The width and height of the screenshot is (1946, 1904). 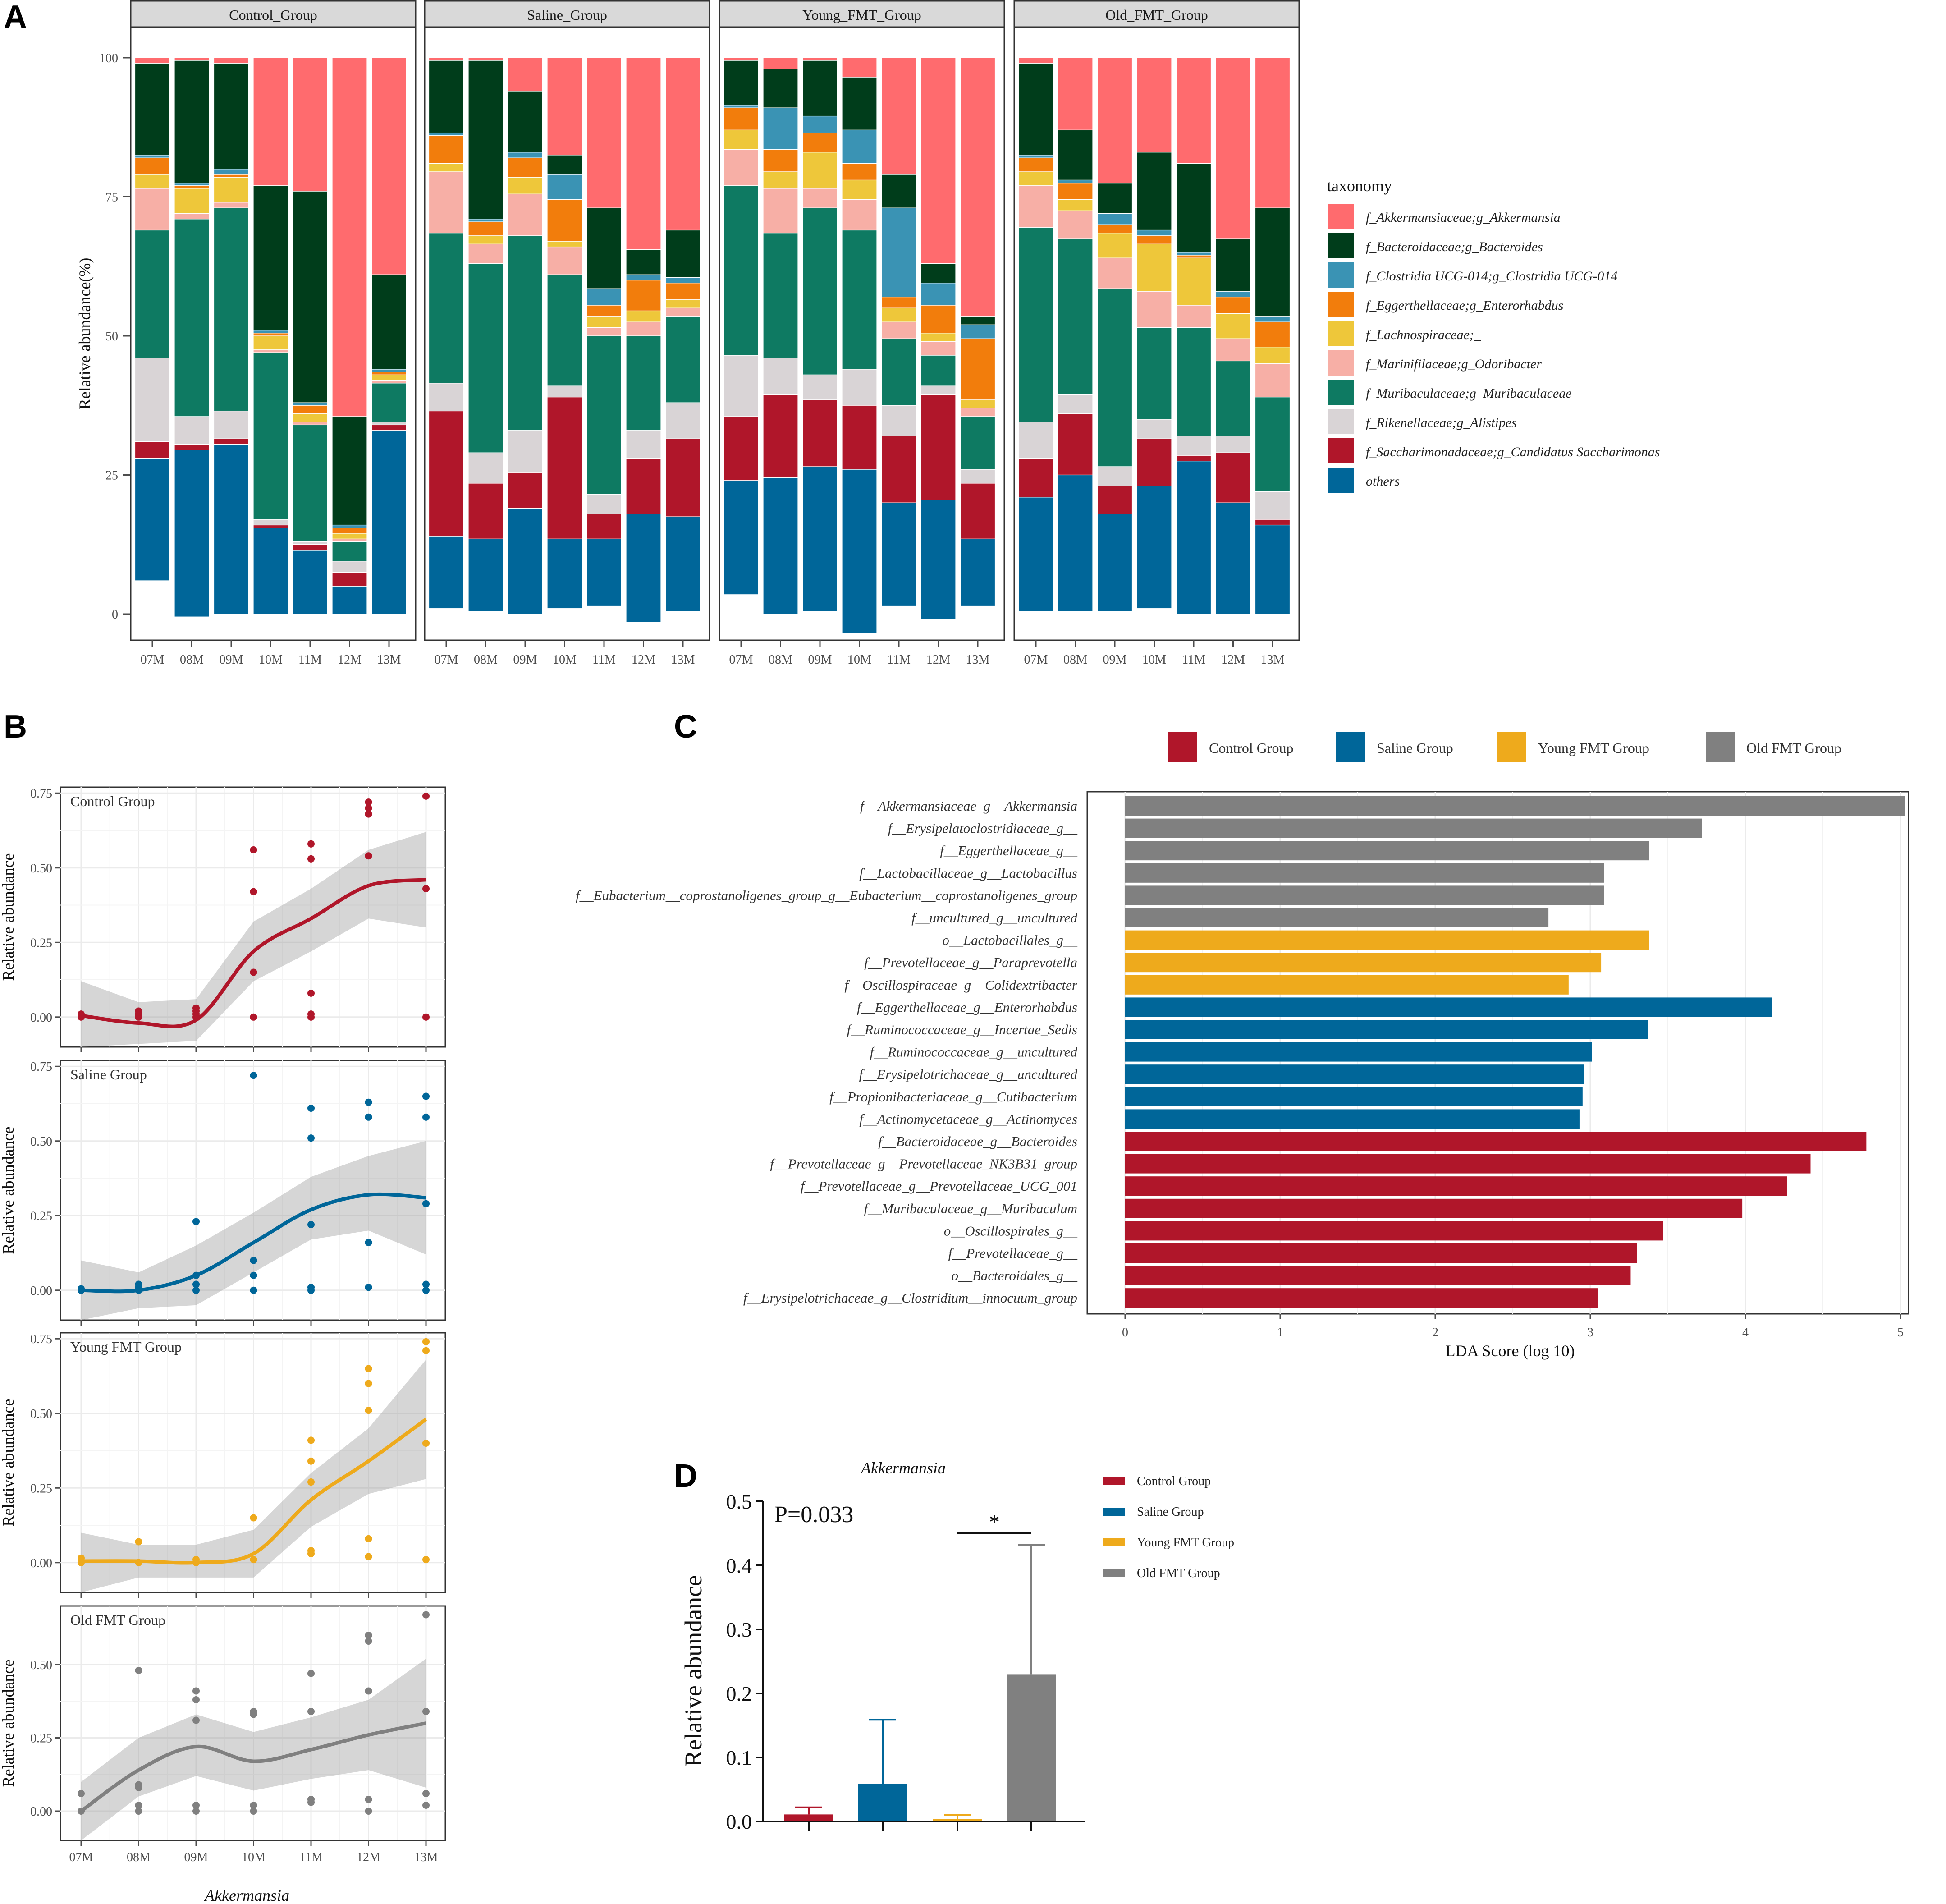 I want to click on panel-a-facet-title: Control_Group, so click(x=273, y=15).